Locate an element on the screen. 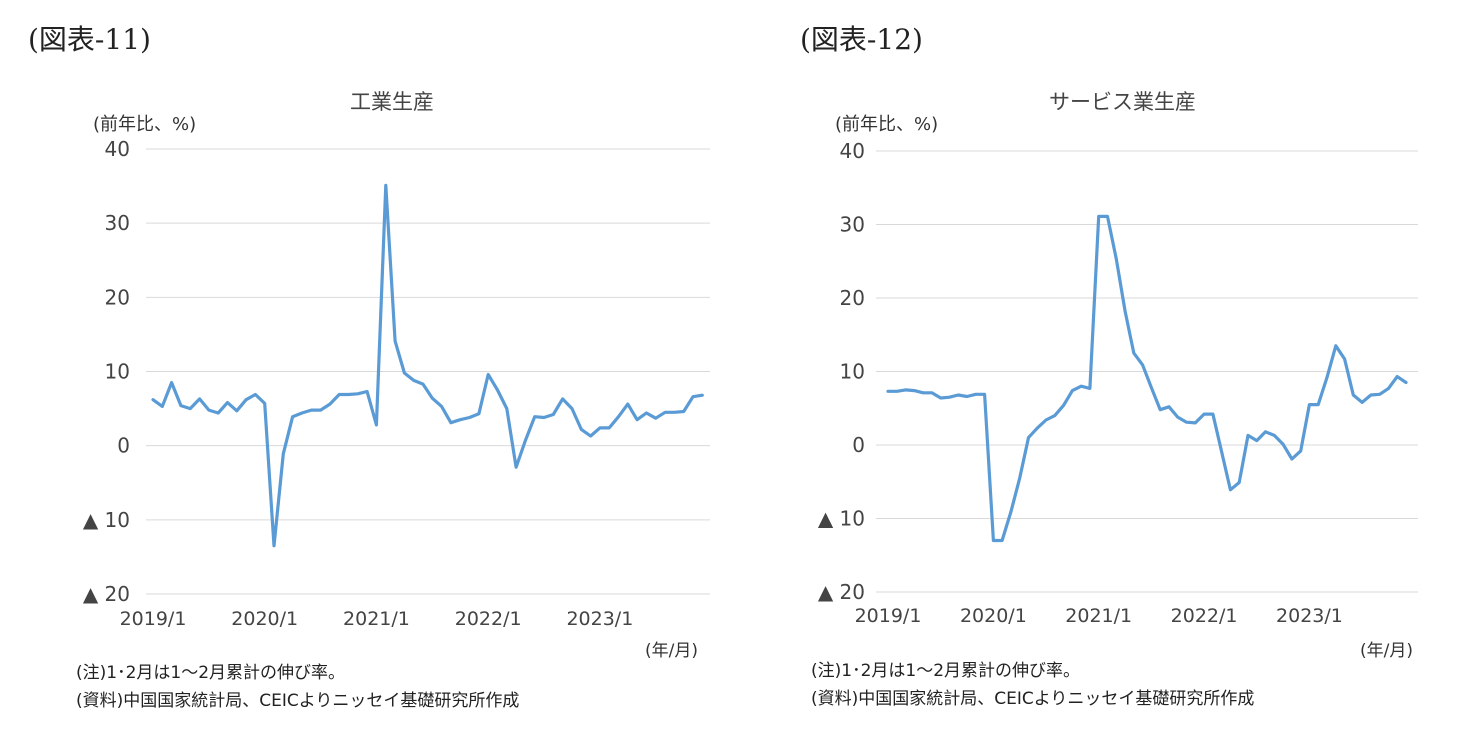 Image resolution: width=1470 pixels, height=738 pixels. chart-title: 工業生産 is located at coordinates (392, 102).